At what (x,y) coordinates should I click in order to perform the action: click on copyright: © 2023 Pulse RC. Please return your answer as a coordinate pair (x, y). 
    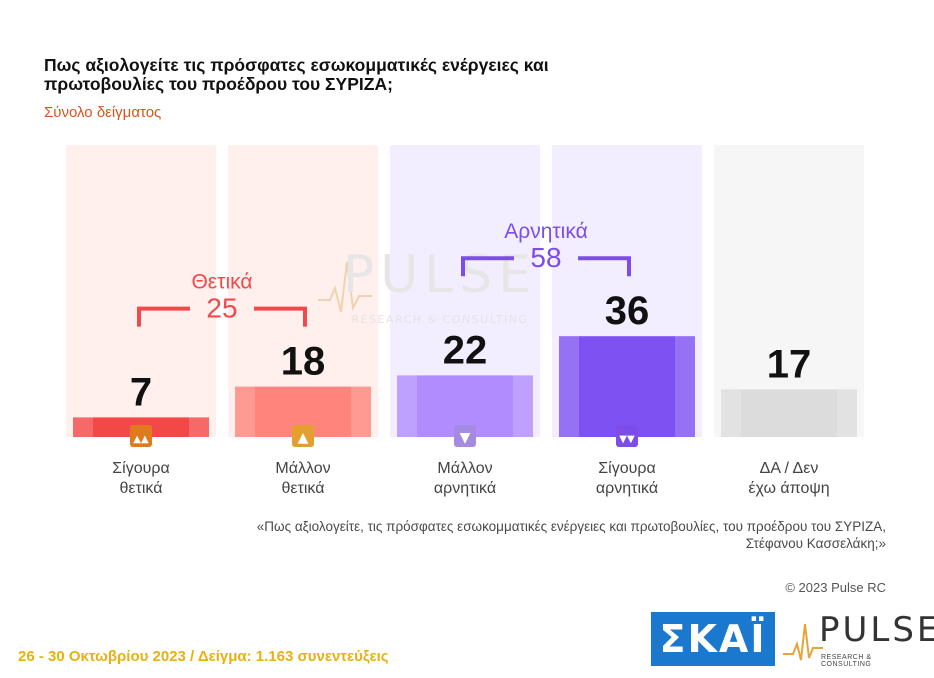
    Looking at the image, I should click on (835, 587).